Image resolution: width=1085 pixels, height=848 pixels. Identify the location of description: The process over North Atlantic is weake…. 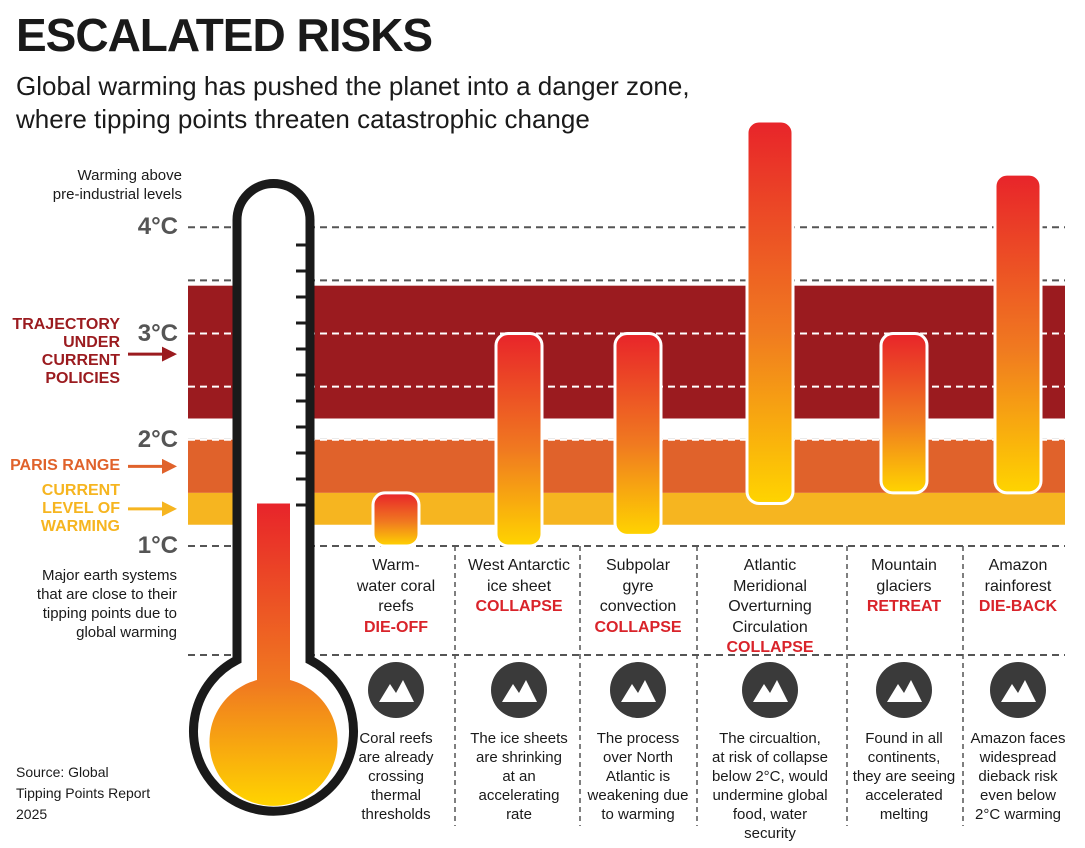
(638, 776).